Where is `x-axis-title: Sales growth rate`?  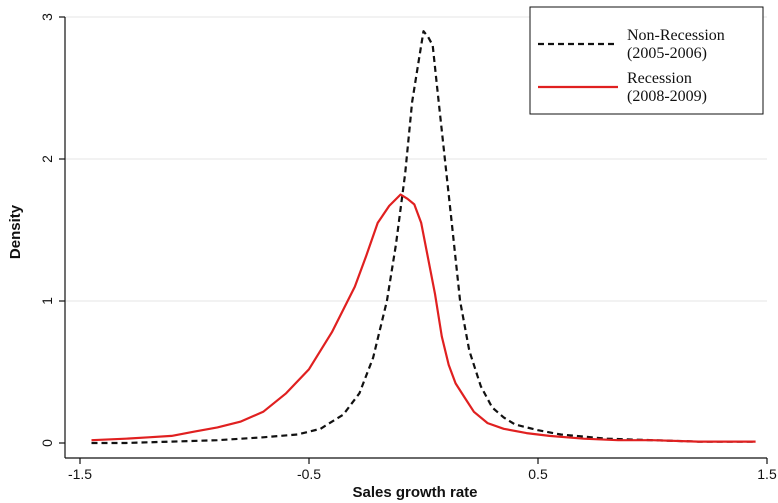 x-axis-title: Sales growth rate is located at coordinates (414, 492).